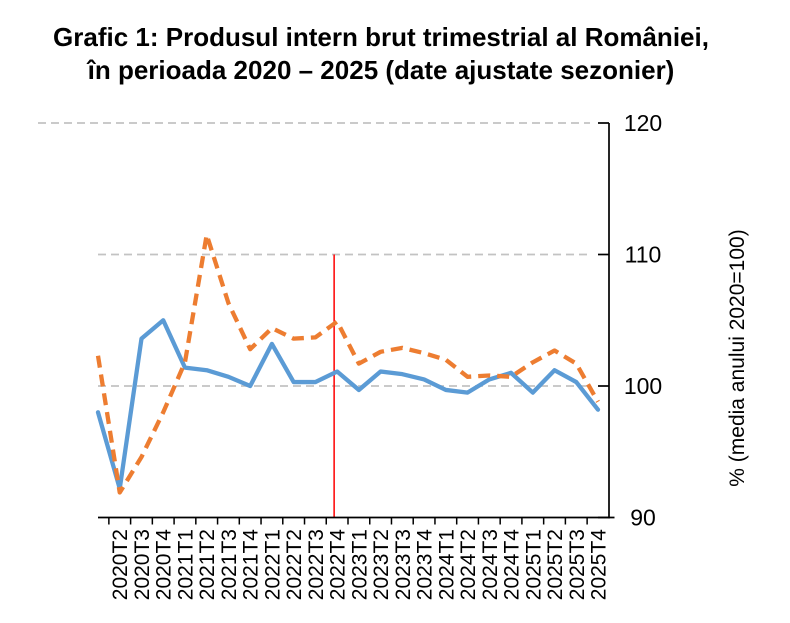 The height and width of the screenshot is (623, 790). I want to click on y-tick-label-90: 90, so click(643, 518).